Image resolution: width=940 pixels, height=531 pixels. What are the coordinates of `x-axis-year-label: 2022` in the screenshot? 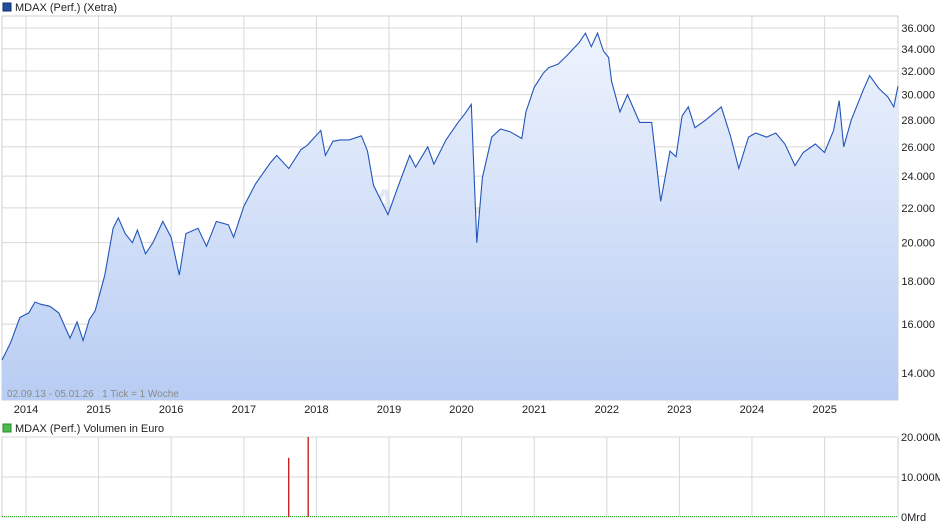 It's located at (607, 410).